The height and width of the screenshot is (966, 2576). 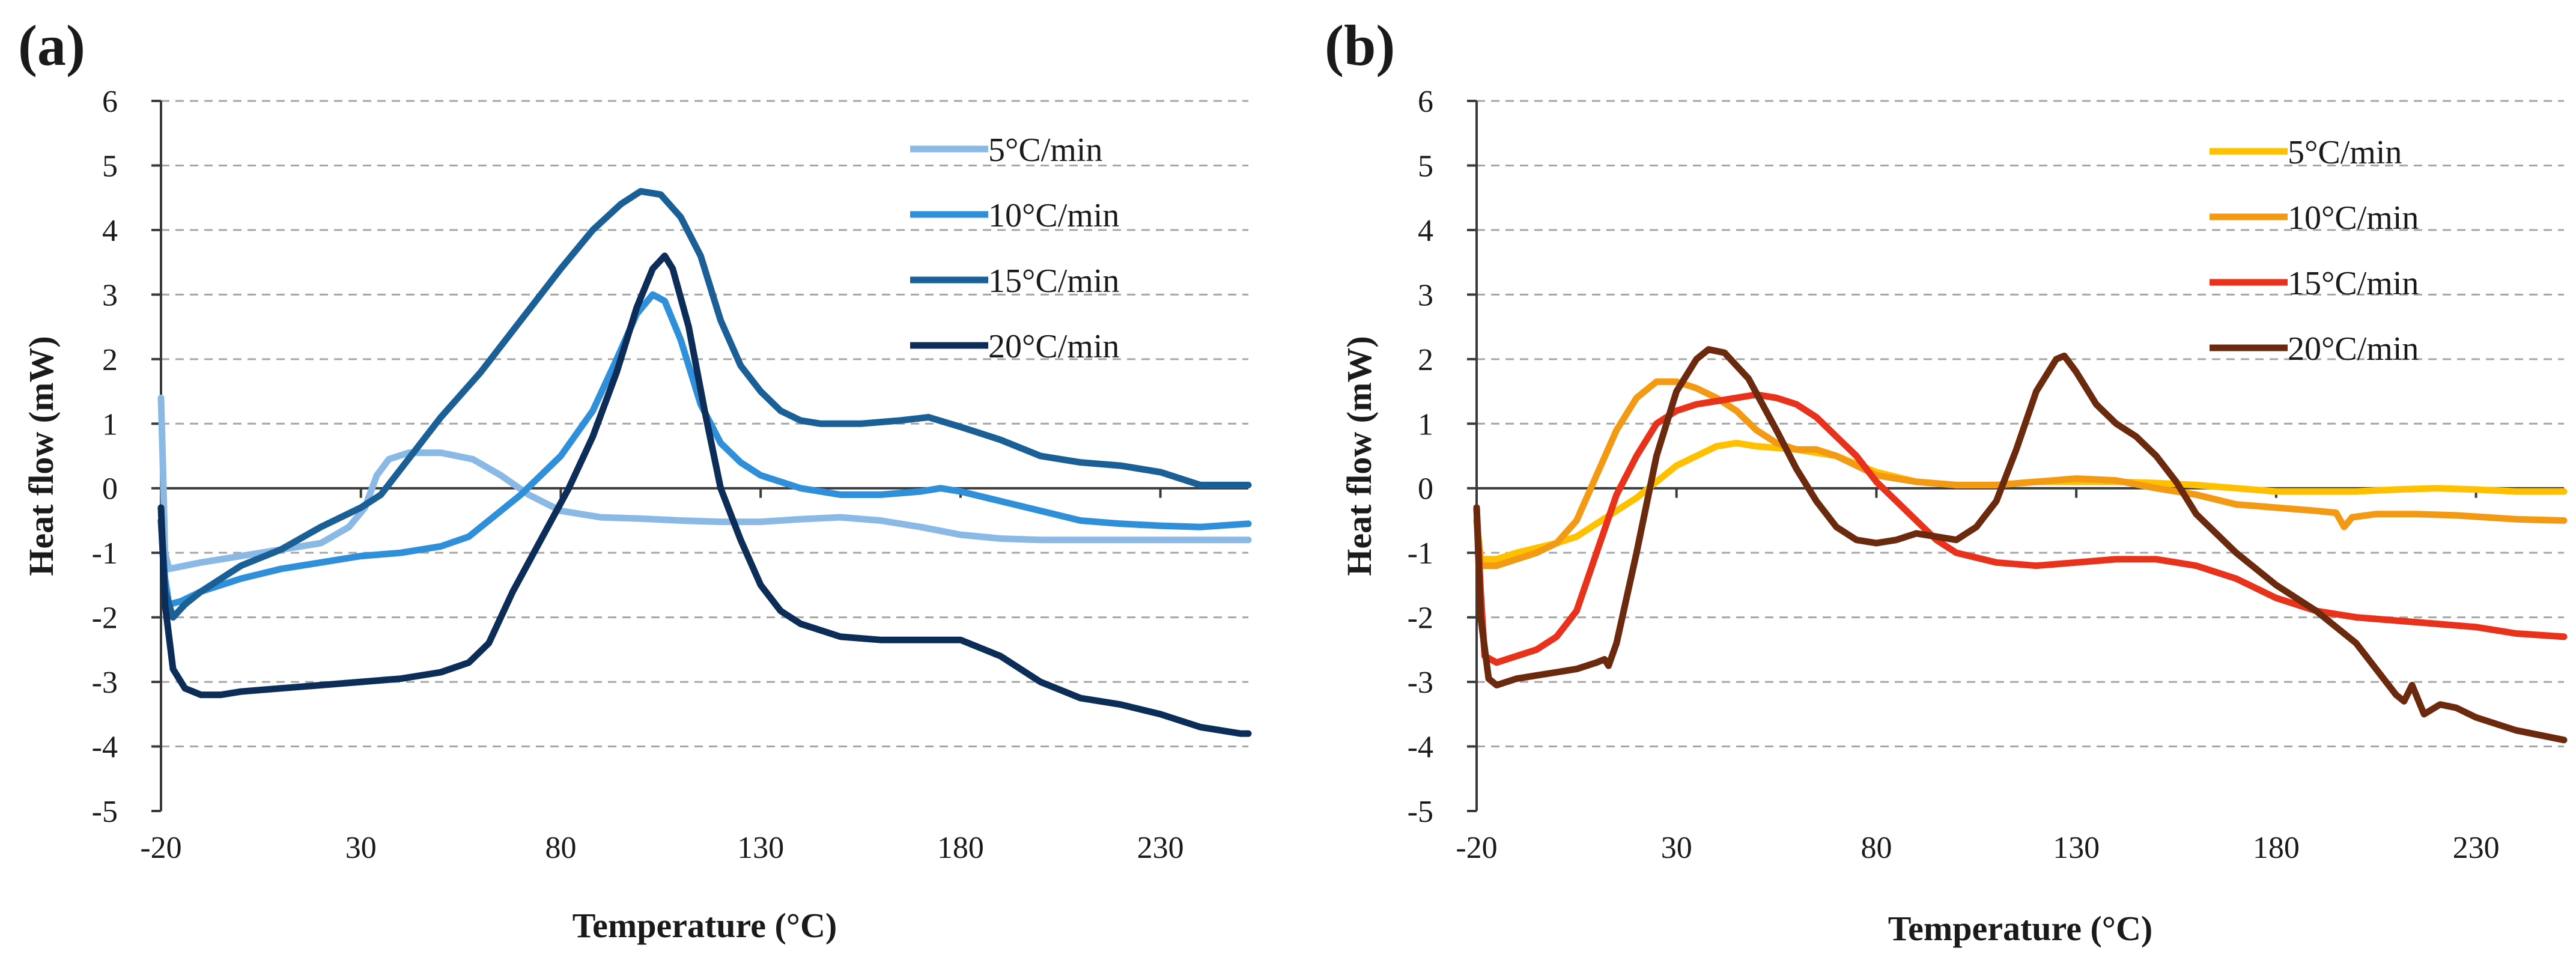 I want to click on chart-b-x-tick-label: 80, so click(x=1877, y=848).